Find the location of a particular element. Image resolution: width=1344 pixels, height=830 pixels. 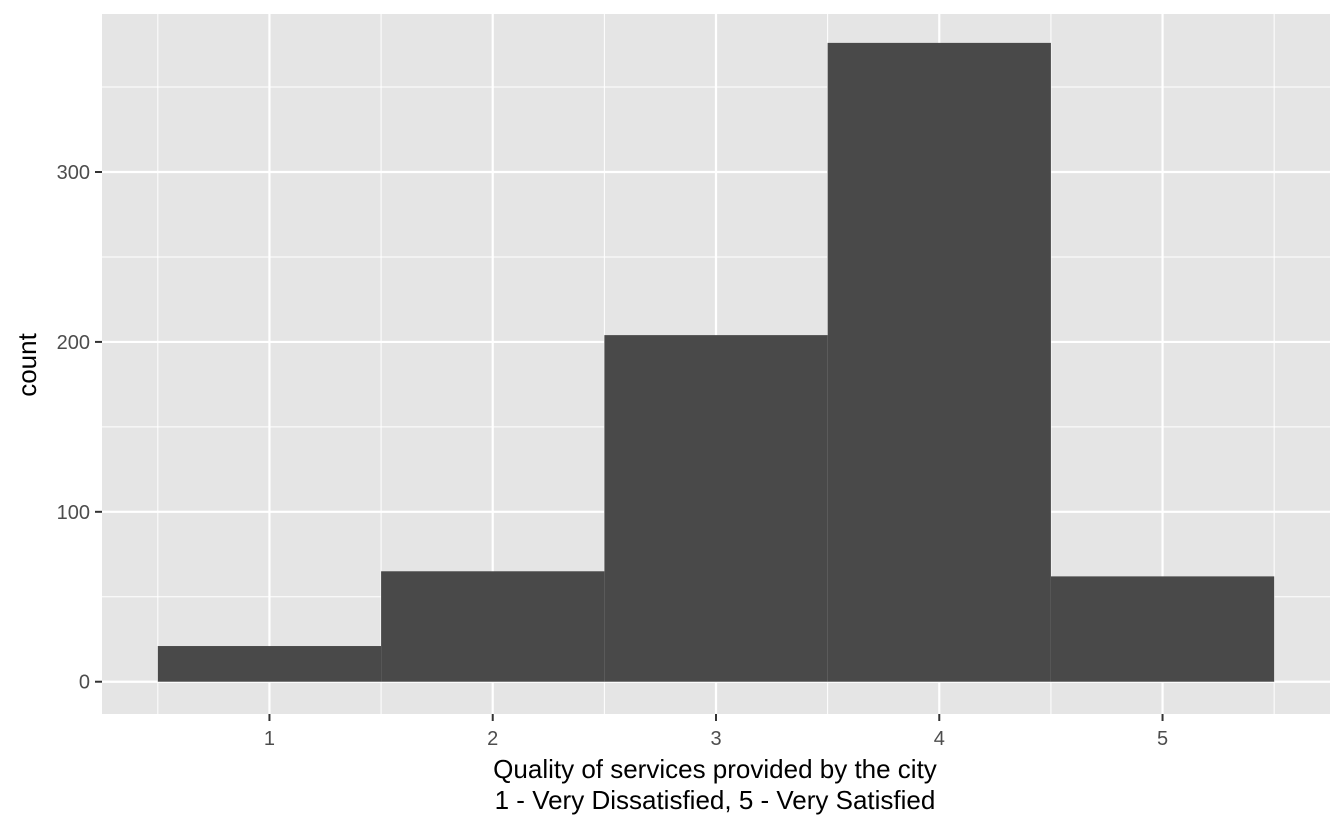

y-axis: 0 100 200 300 is located at coordinates (79, 428).